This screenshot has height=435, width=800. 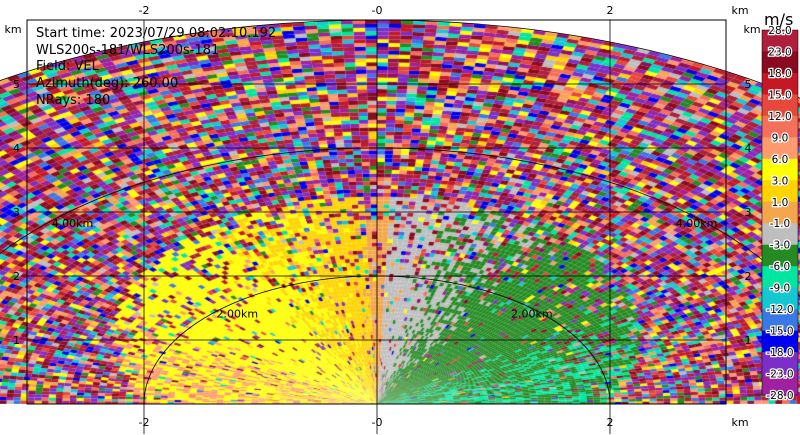 What do you see at coordinates (780, 267) in the screenshot?
I see `colorbar-label: -6.0` at bounding box center [780, 267].